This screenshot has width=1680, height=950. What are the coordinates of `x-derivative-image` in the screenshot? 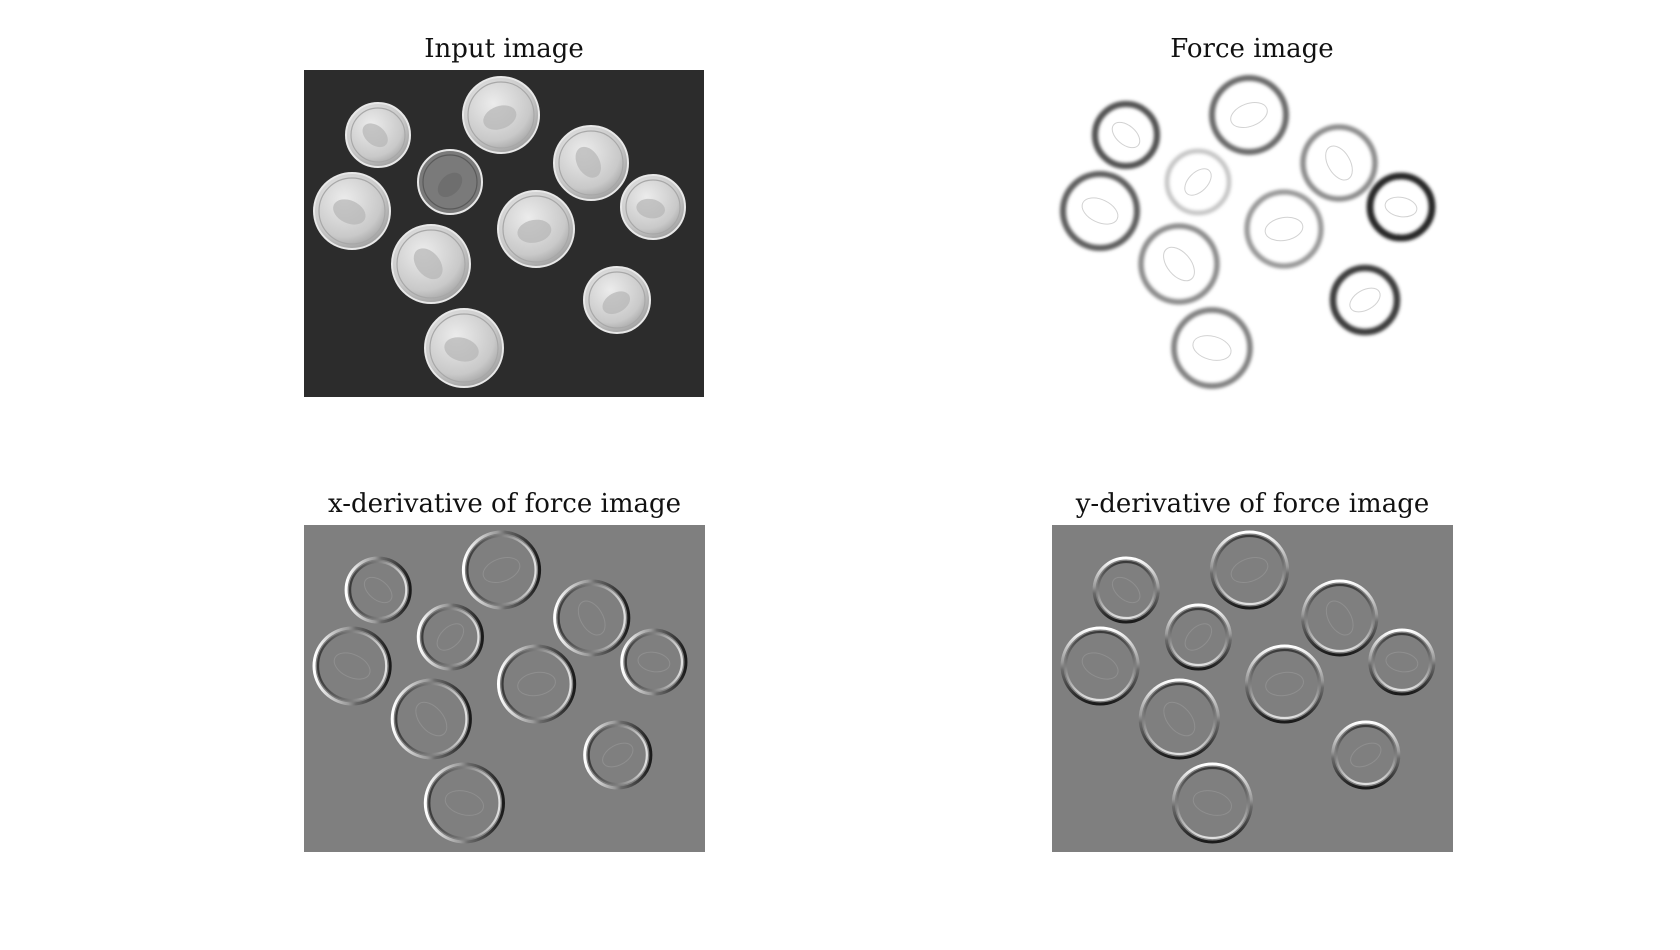 It's located at (504, 688).